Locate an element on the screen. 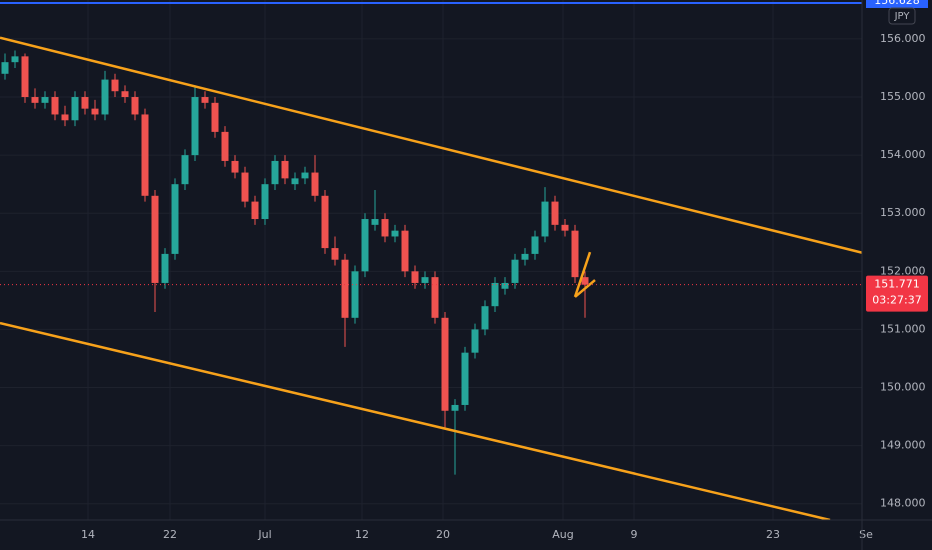  last-price-label: 151.771 is located at coordinates (897, 284).